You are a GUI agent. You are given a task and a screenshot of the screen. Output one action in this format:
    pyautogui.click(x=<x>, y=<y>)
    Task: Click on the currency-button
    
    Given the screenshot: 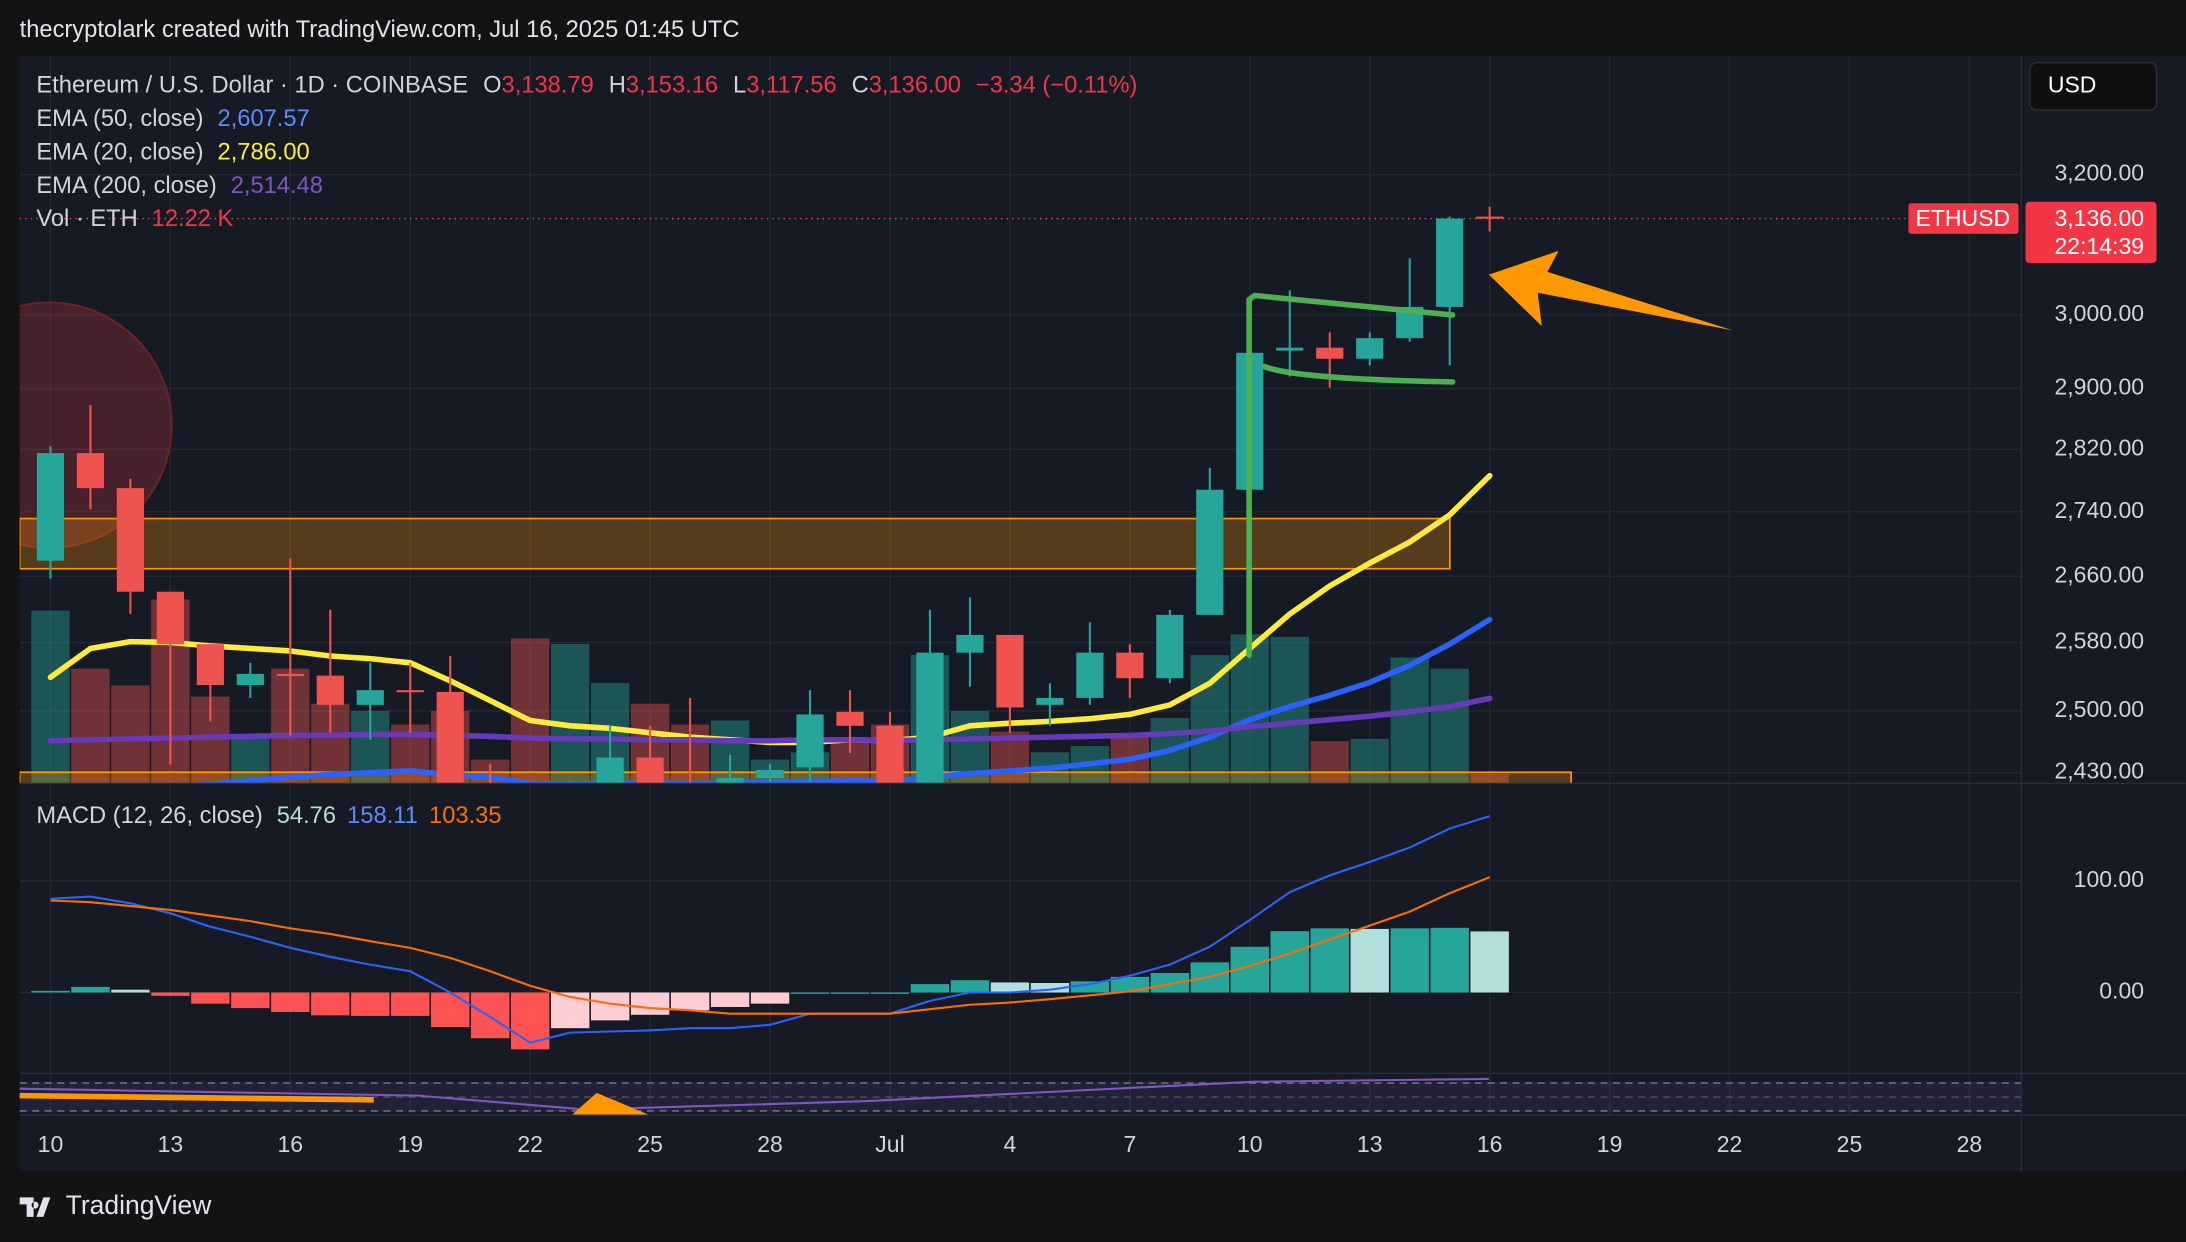 What is the action you would take?
    pyautogui.click(x=2093, y=86)
    